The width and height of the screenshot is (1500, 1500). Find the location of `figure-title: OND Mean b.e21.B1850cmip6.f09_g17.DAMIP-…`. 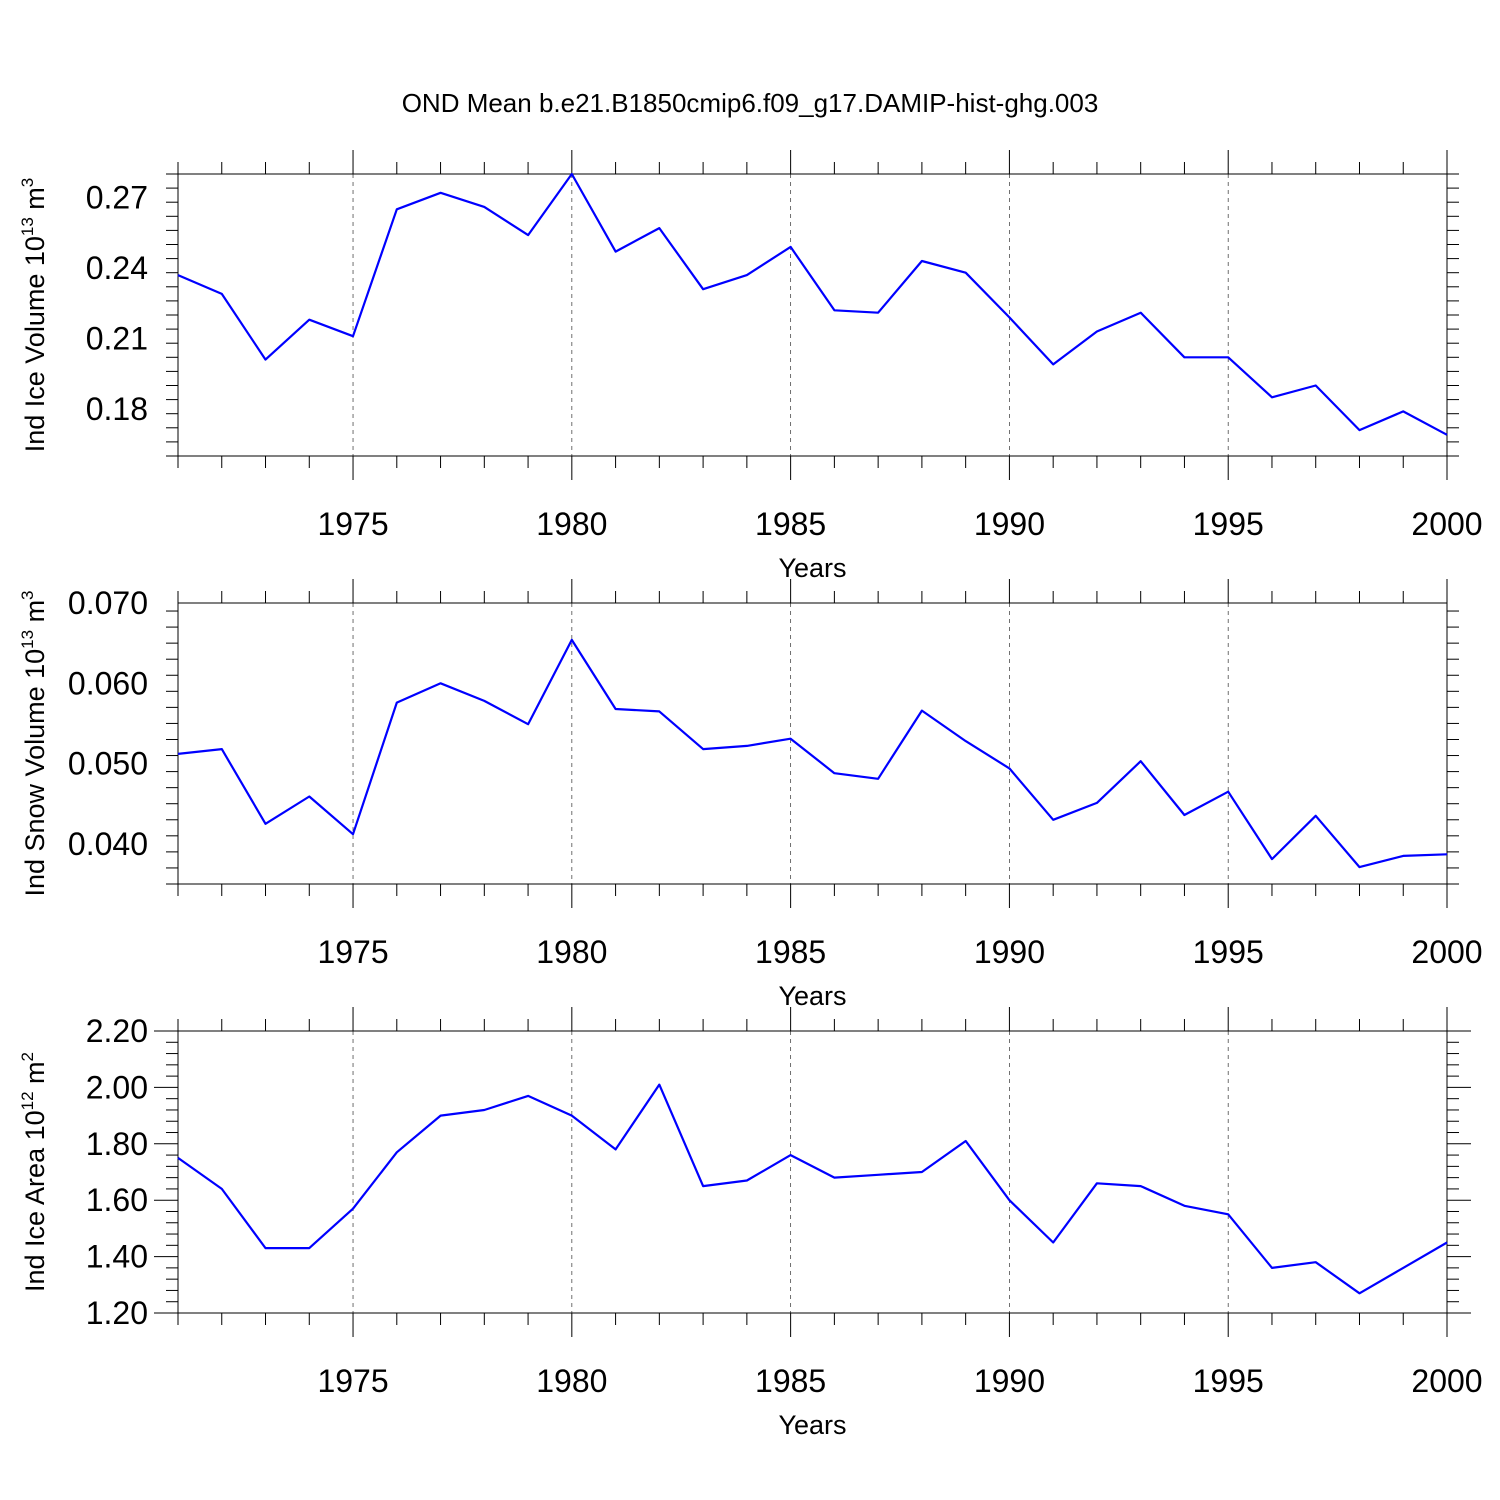

figure-title: OND Mean b.e21.B1850cmip6.f09_g17.DAMIP-… is located at coordinates (750, 103).